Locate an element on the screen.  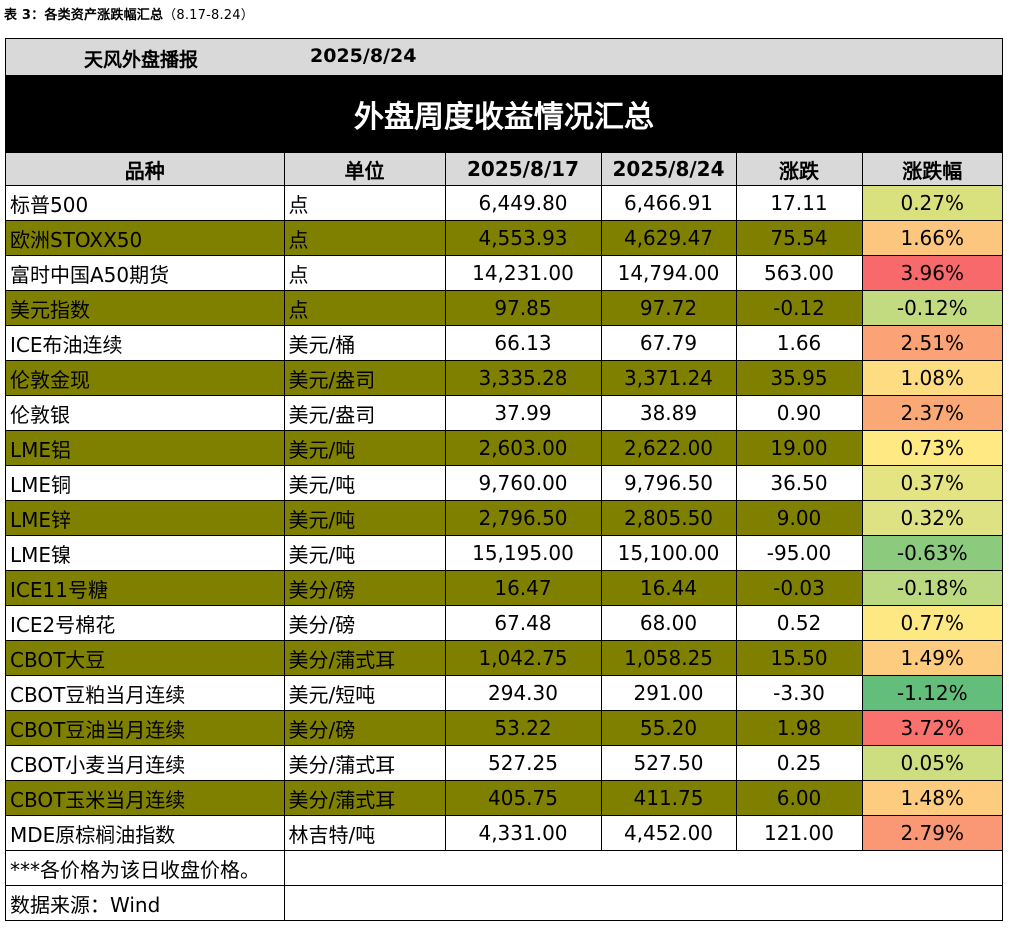
close-0824-cell: 97.72 is located at coordinates (668, 308).